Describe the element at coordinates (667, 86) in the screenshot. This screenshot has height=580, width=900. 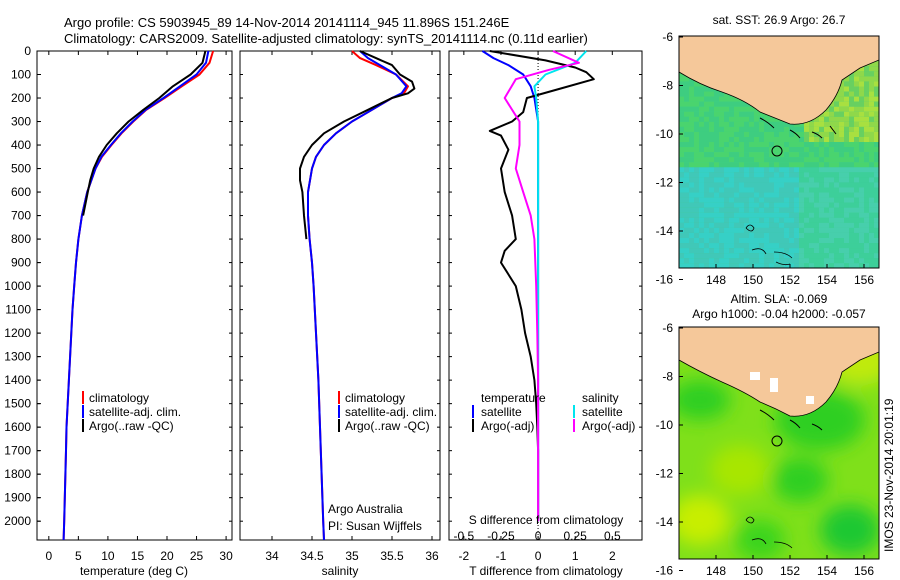
I see `map-y-tick-label: -8` at that location.